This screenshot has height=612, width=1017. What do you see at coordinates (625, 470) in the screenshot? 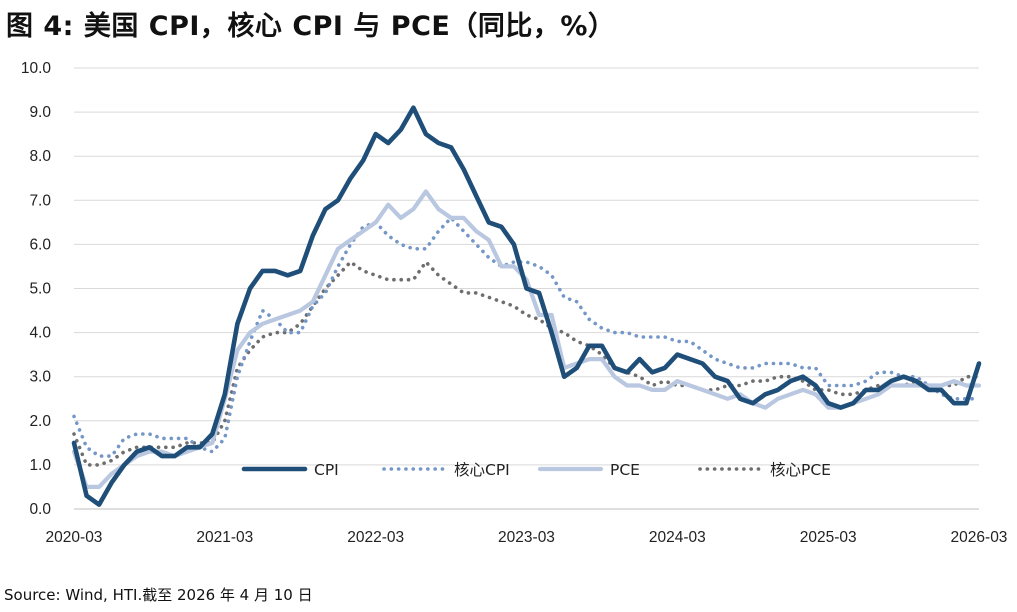
I see `legend-label: PCE` at bounding box center [625, 470].